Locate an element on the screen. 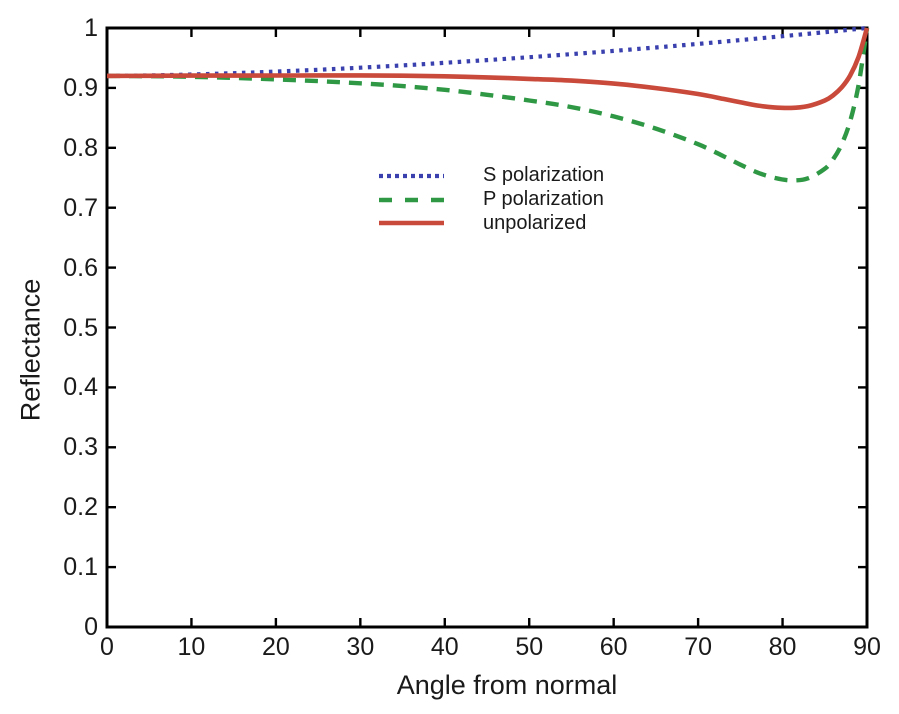 This screenshot has width=899, height=714. y-tick-label: 0.6 is located at coordinates (80, 267).